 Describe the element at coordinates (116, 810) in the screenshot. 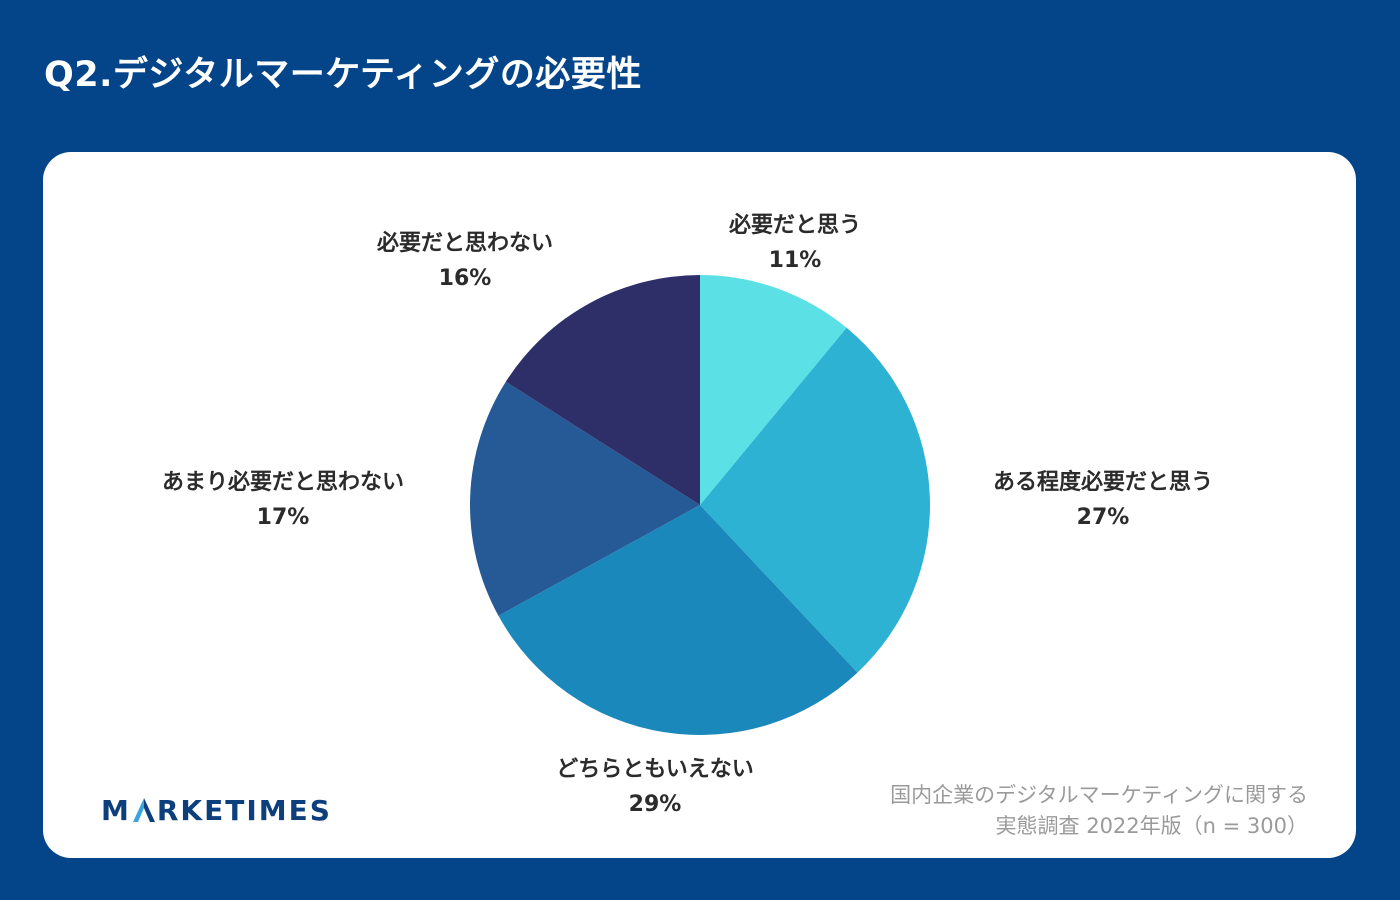

I see `logo-text-start: M` at that location.